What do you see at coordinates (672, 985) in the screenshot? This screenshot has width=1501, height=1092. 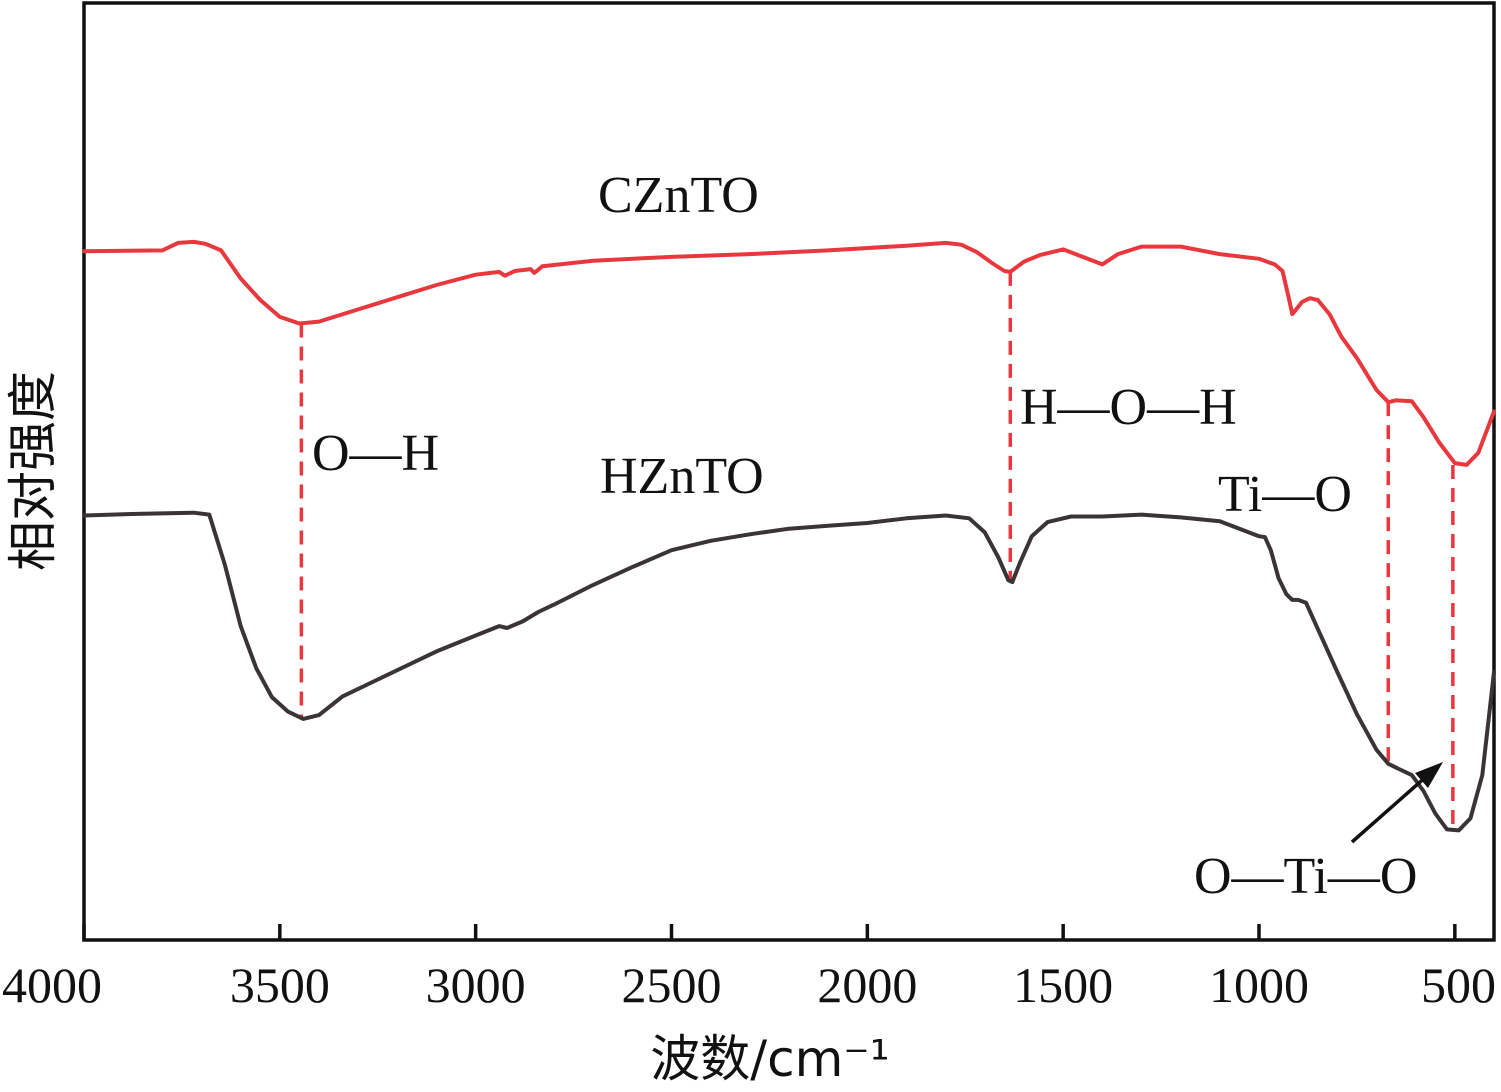 I see `x-tick-label-2500: 2500` at bounding box center [672, 985].